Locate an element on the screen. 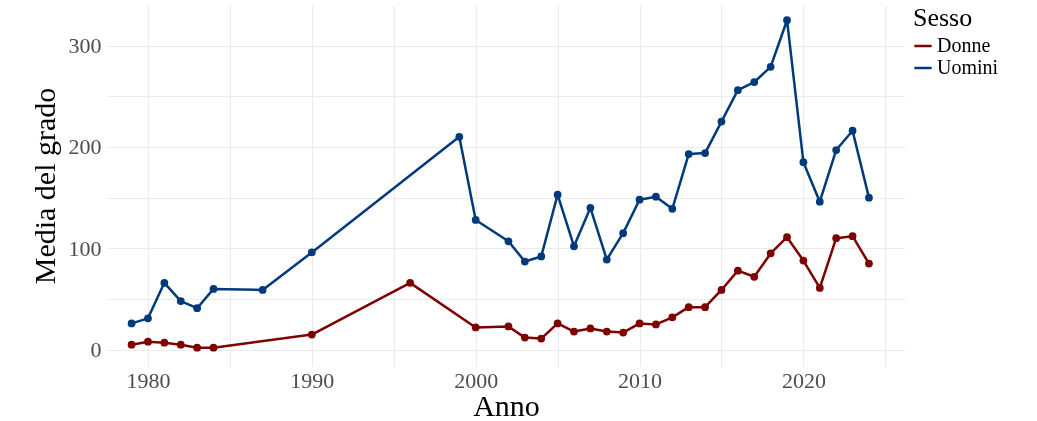 The width and height of the screenshot is (1037, 421). x-tick-label: 1990 is located at coordinates (312, 380).